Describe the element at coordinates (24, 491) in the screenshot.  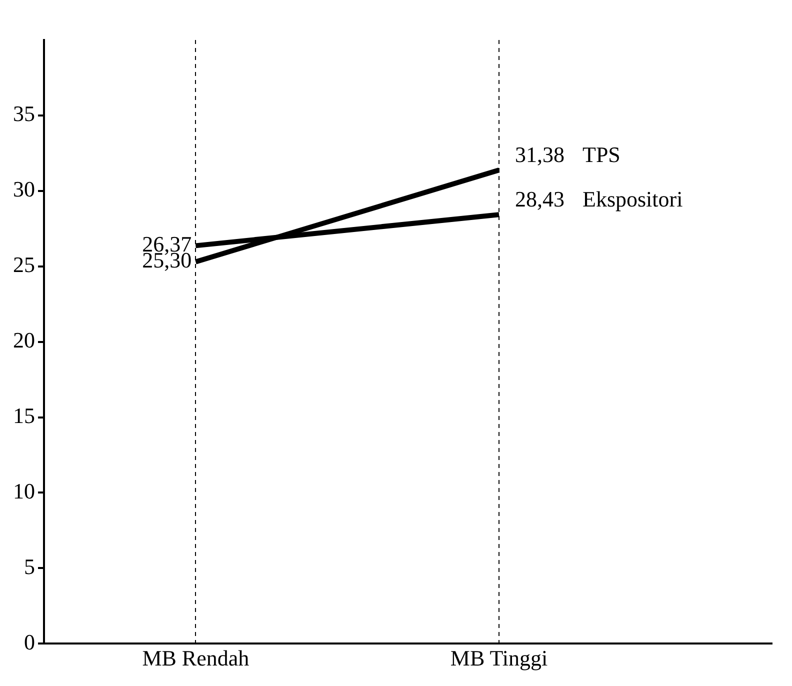
I see `y-tick-label: 10` at that location.